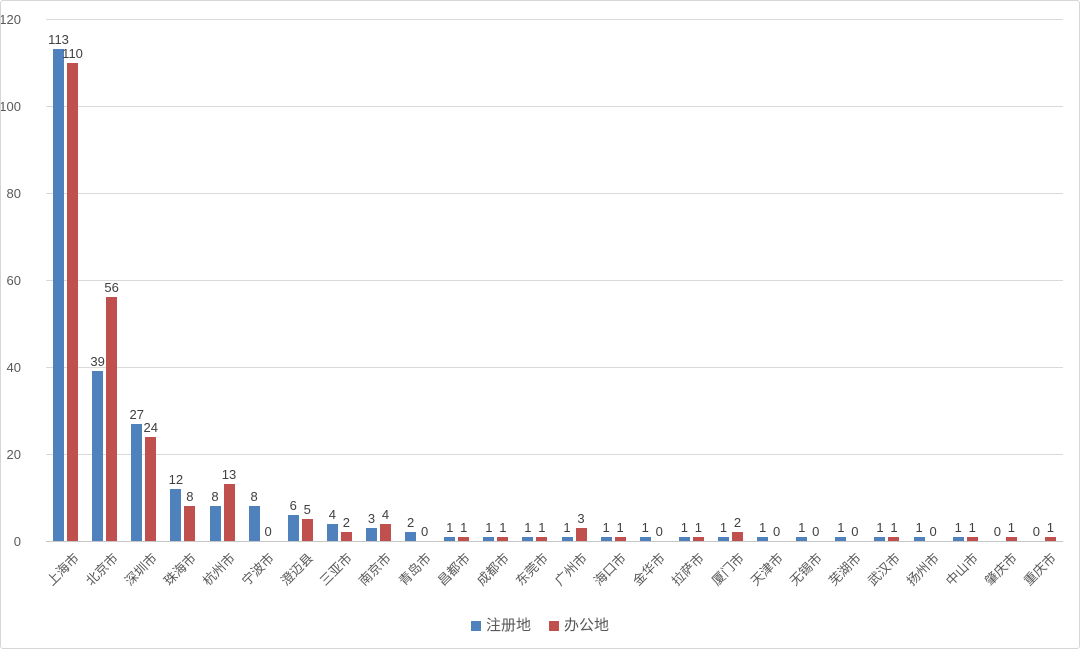 The image size is (1080, 649). I want to click on x-axis-tick-label: 广州市, so click(570, 569).